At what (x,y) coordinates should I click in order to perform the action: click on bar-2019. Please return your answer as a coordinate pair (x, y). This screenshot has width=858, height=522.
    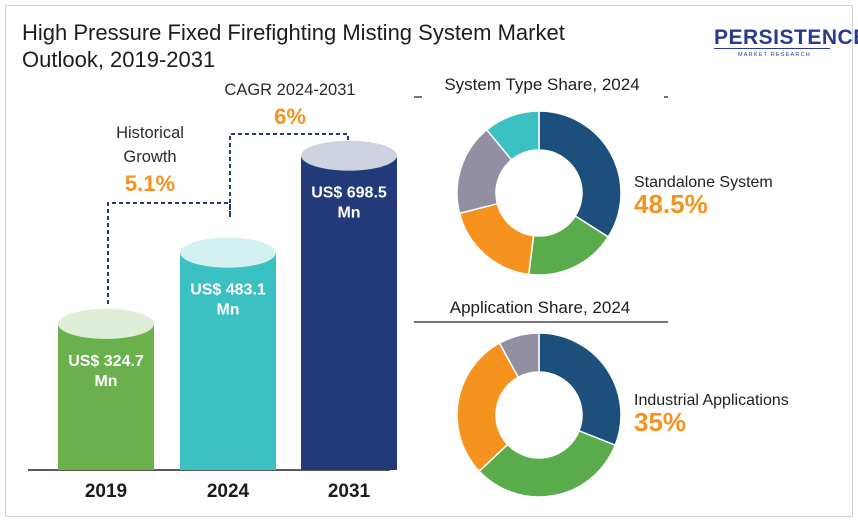
    Looking at the image, I should click on (106, 396).